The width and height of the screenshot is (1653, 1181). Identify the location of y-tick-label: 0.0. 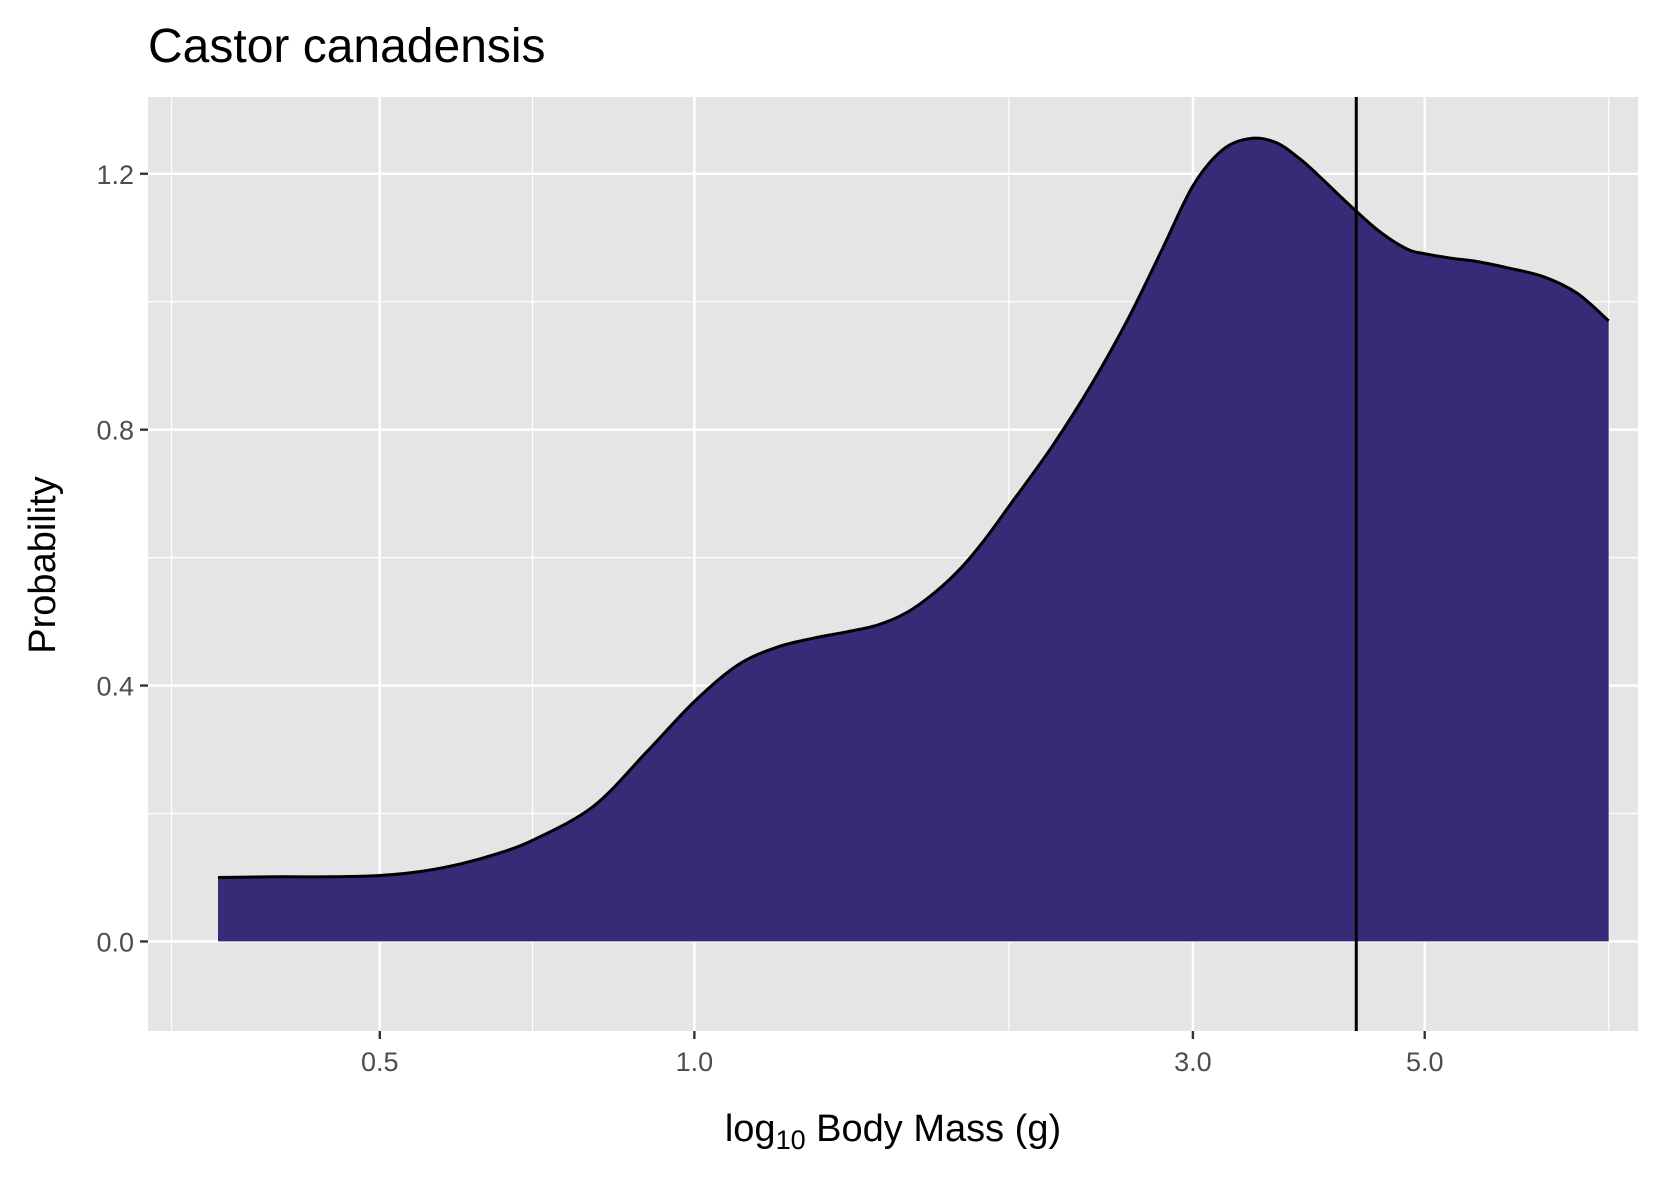
(115, 942).